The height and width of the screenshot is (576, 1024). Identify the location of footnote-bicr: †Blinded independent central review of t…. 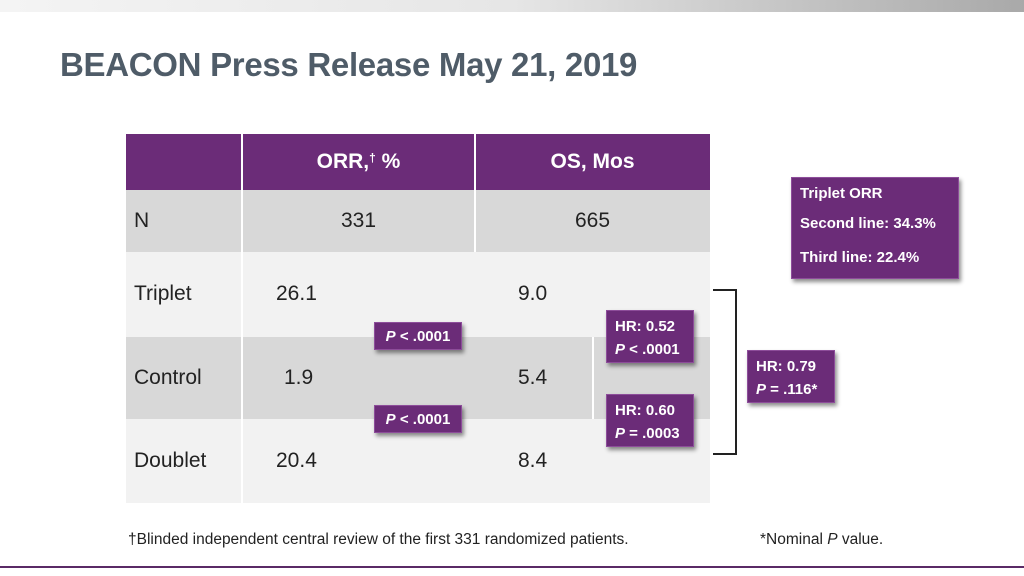
(378, 539).